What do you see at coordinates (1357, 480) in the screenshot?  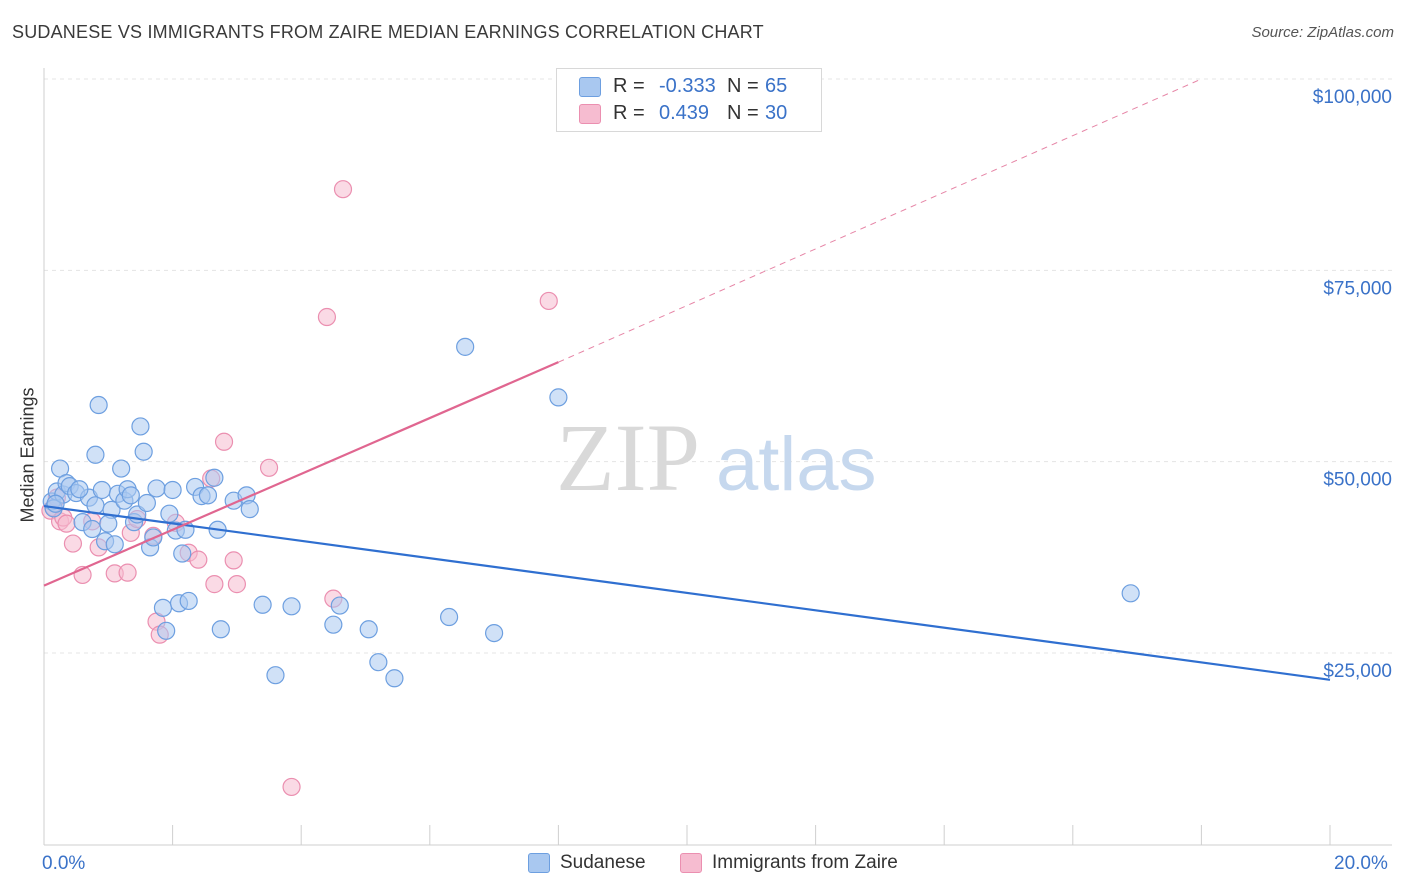 I see `y-tick-label: $50,000` at bounding box center [1357, 480].